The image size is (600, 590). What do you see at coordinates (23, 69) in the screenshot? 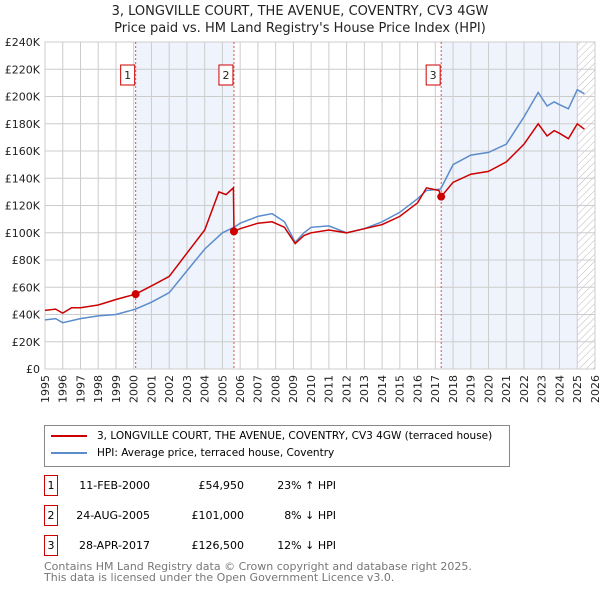
I see `y-tick-label: £220K` at bounding box center [23, 69].